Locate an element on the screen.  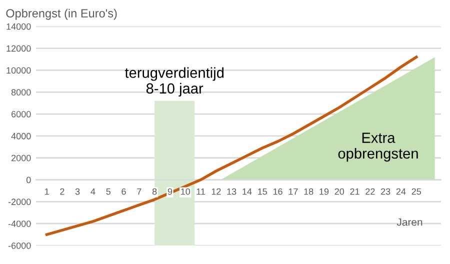
y-tick-label: 10000 is located at coordinates (18, 70).